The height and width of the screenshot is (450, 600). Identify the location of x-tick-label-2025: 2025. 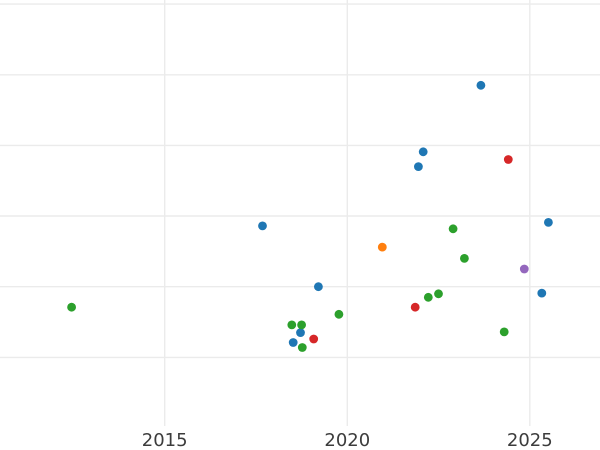
(530, 440).